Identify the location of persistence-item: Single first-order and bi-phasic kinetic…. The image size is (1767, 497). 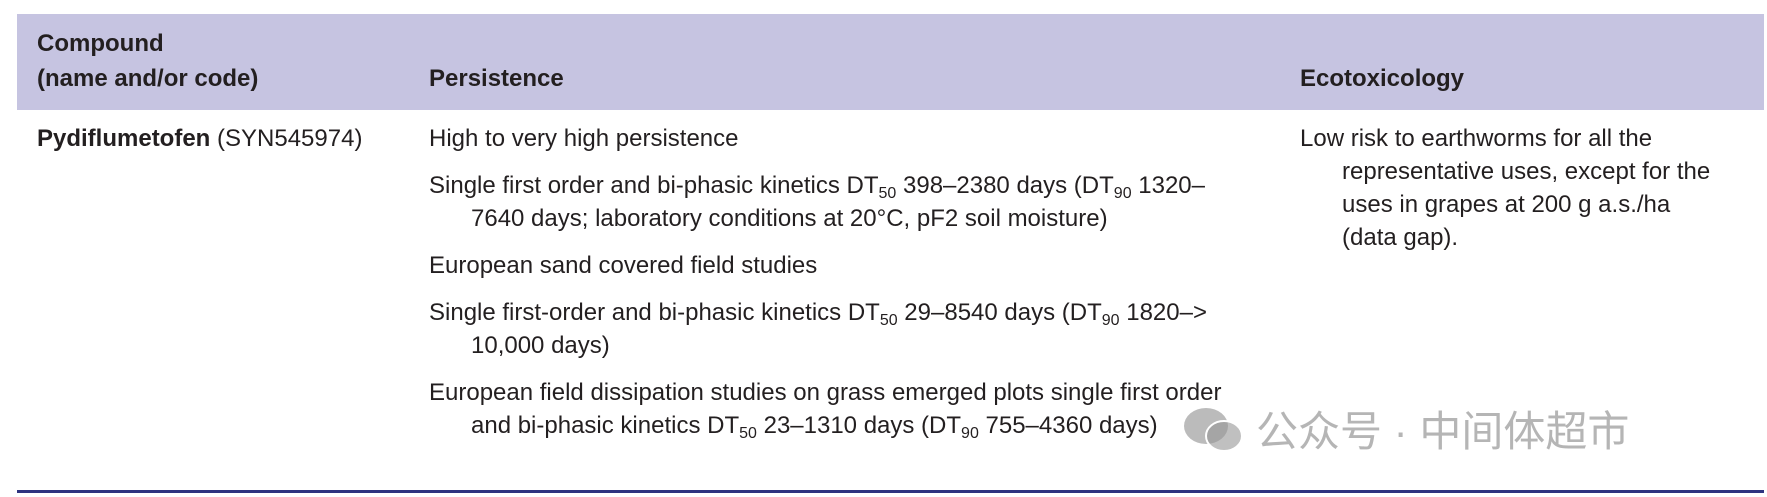
(829, 329).